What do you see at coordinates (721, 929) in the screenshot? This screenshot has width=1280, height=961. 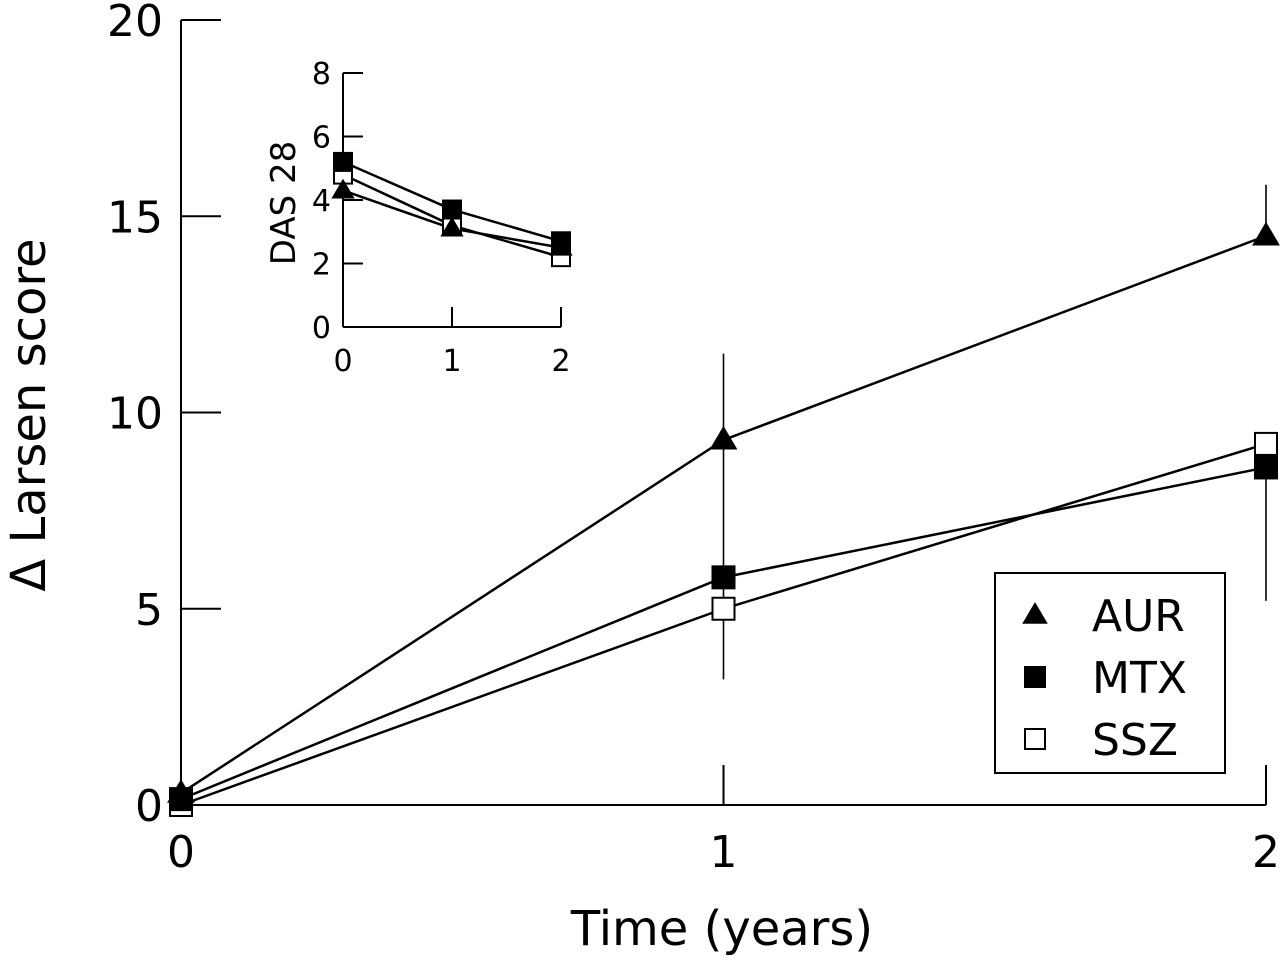 I see `x-axis-label: Time (years)` at bounding box center [721, 929].